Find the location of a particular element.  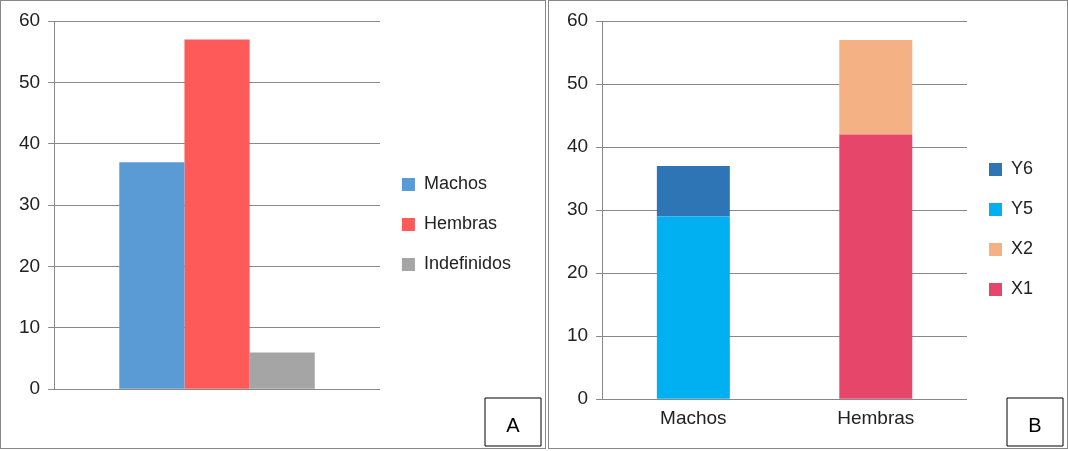

legend-label: Machos is located at coordinates (455, 183).